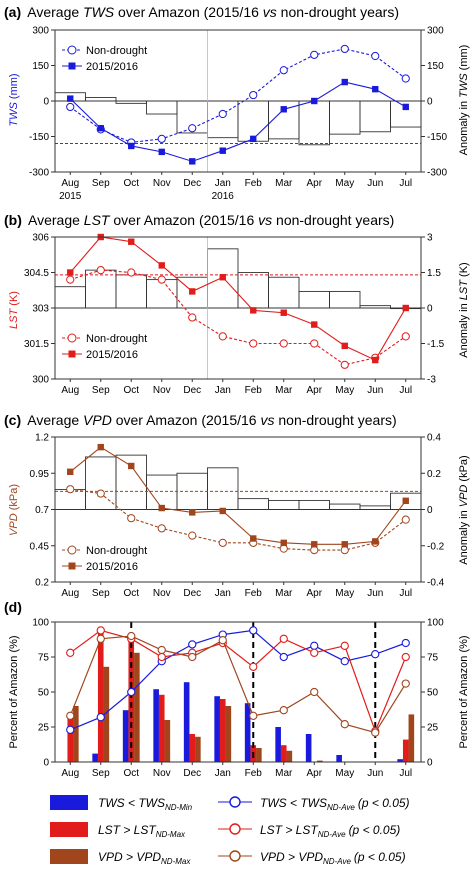  Describe the element at coordinates (238, 121) in the screenshot. I see `series-line-drought` at that location.